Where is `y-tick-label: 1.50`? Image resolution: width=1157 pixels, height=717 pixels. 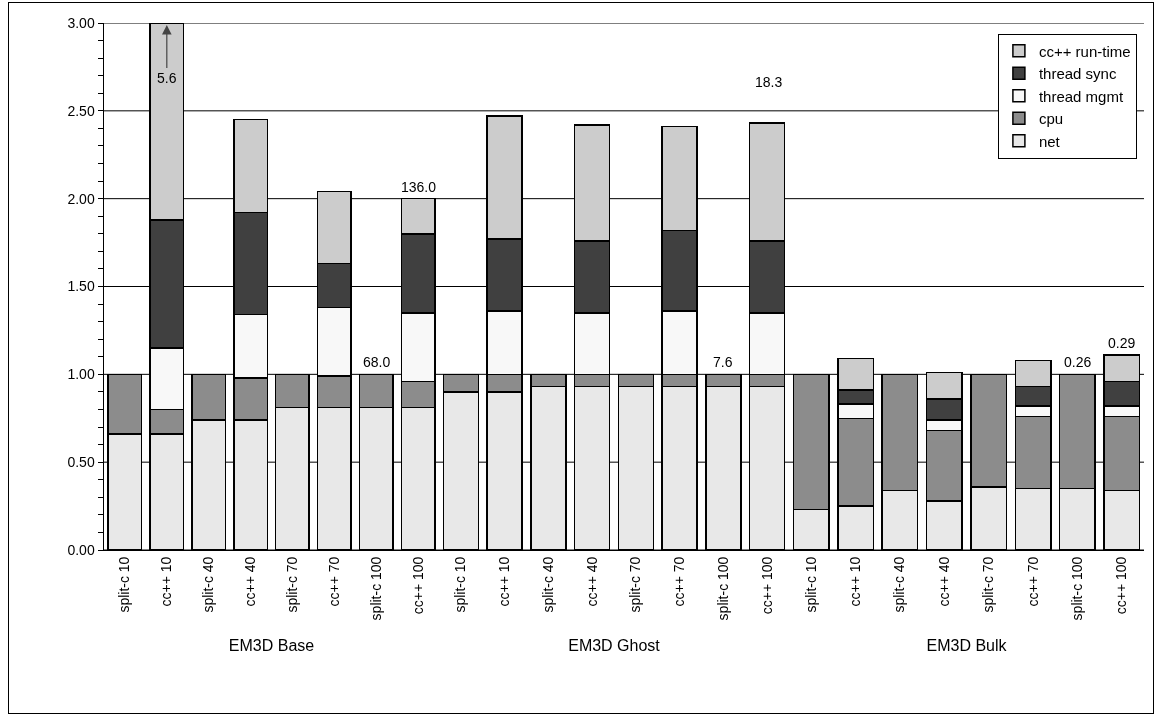 y-tick-label: 1.50 is located at coordinates (81, 286).